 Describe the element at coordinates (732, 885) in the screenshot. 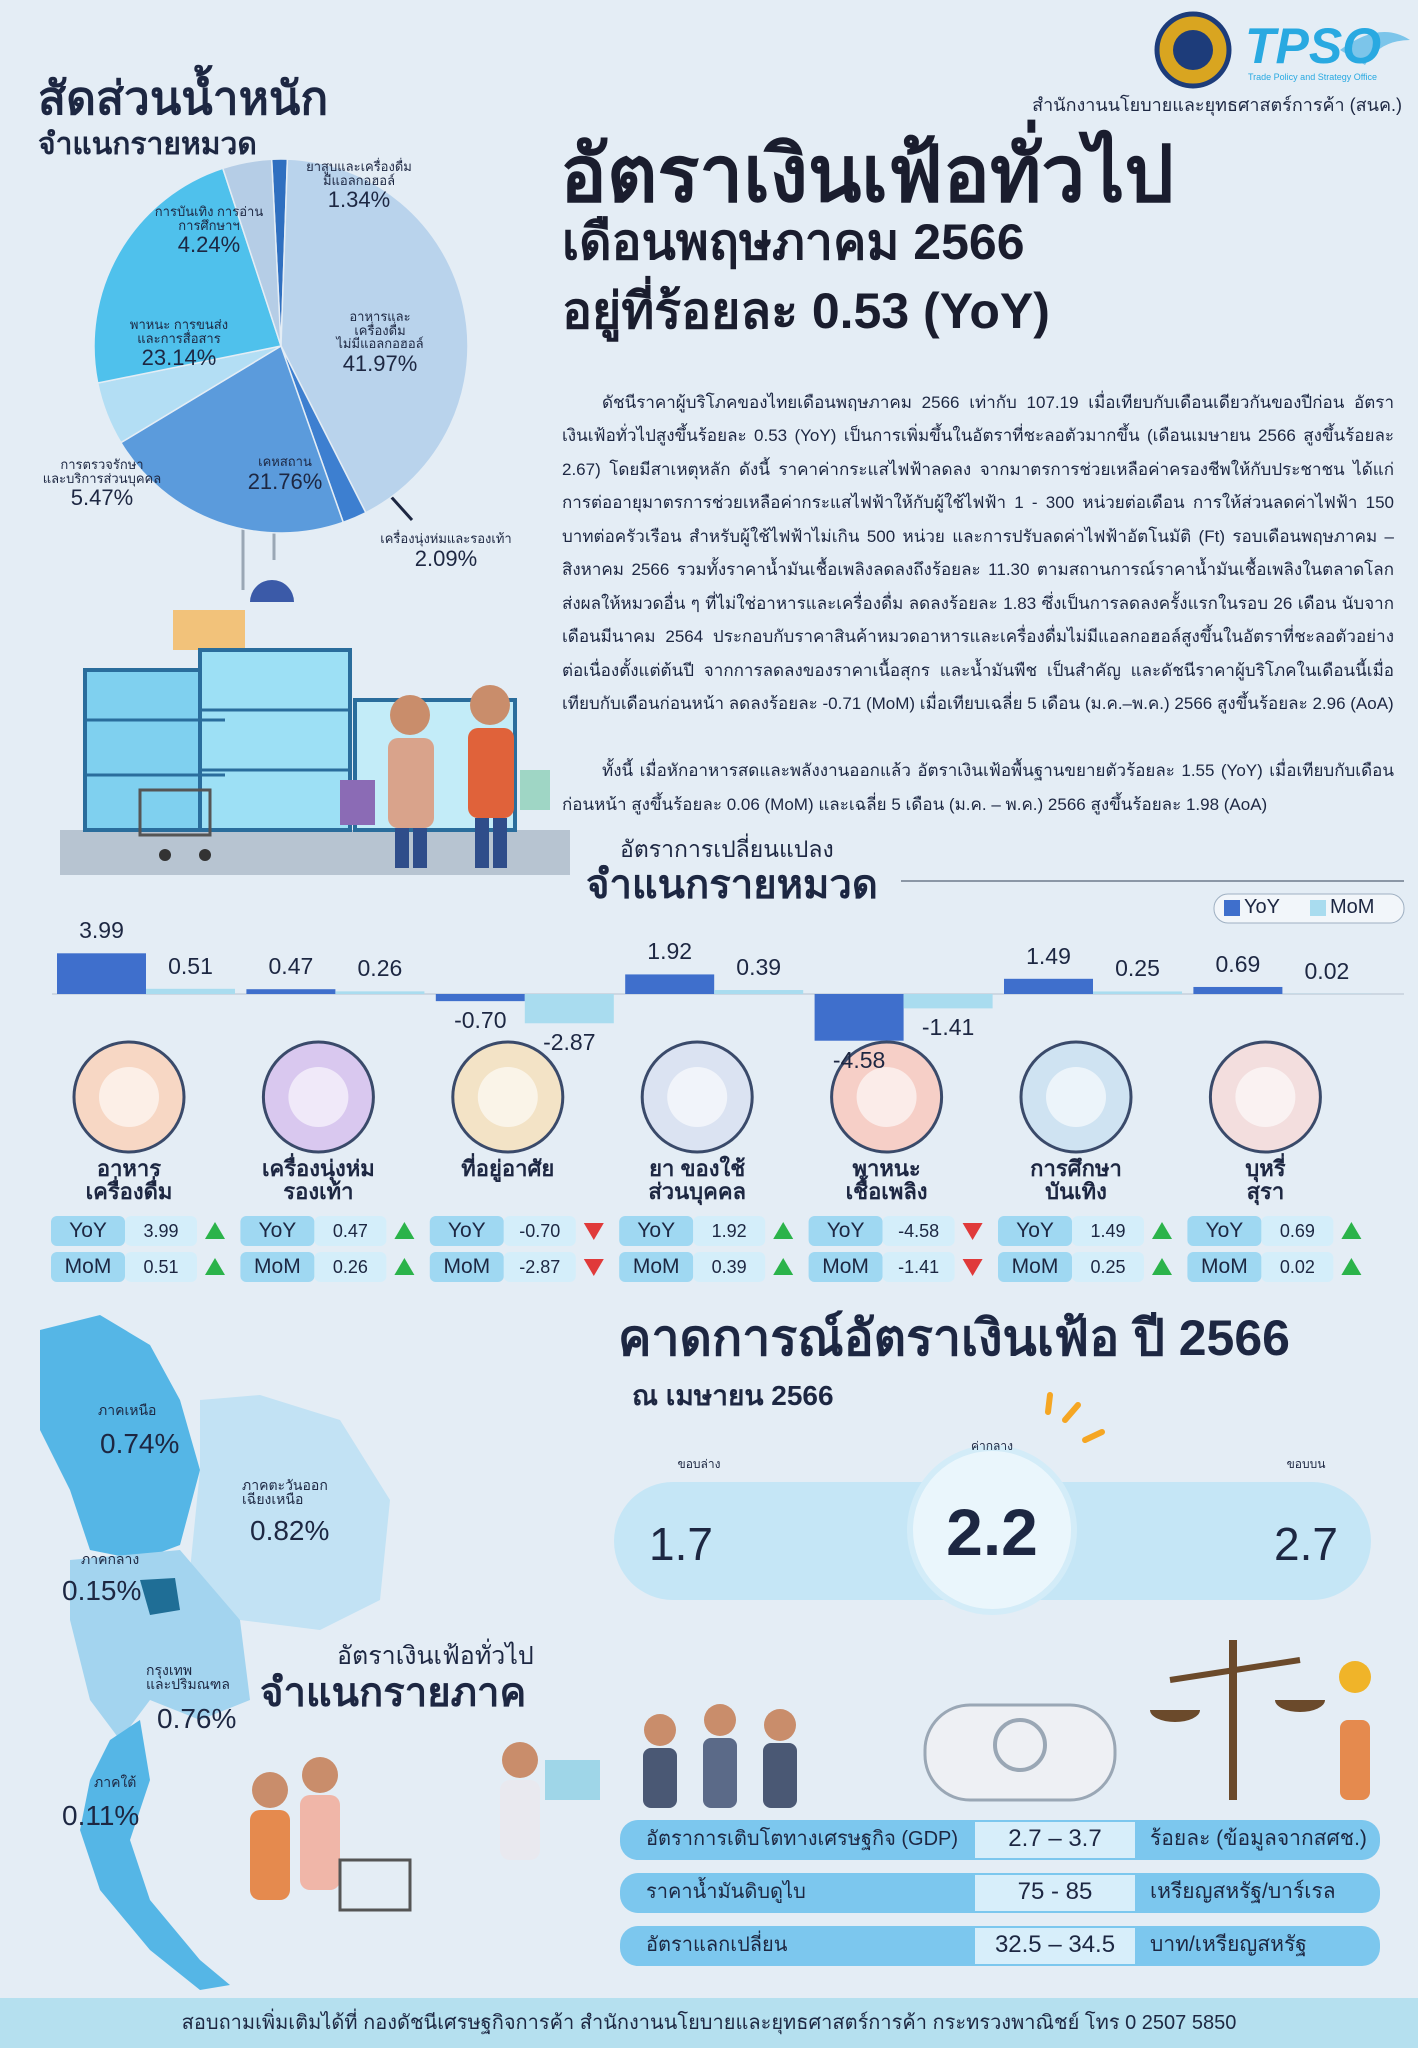

I see `bar-title: จำแนกรายหมวด` at that location.